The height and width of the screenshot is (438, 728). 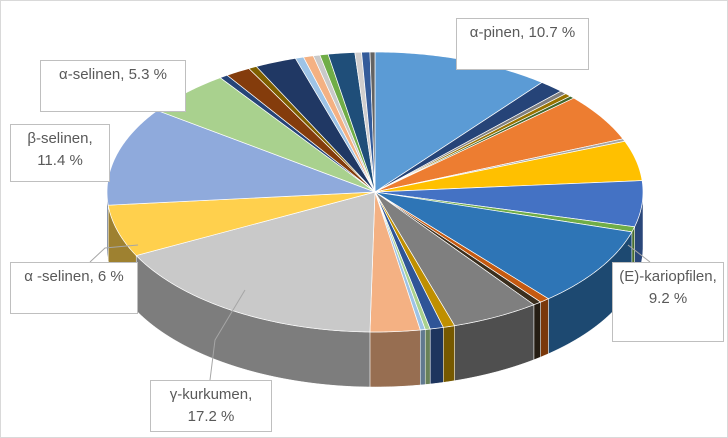 I want to click on data-label: α-pinen, 10.7 %, so click(x=522, y=44).